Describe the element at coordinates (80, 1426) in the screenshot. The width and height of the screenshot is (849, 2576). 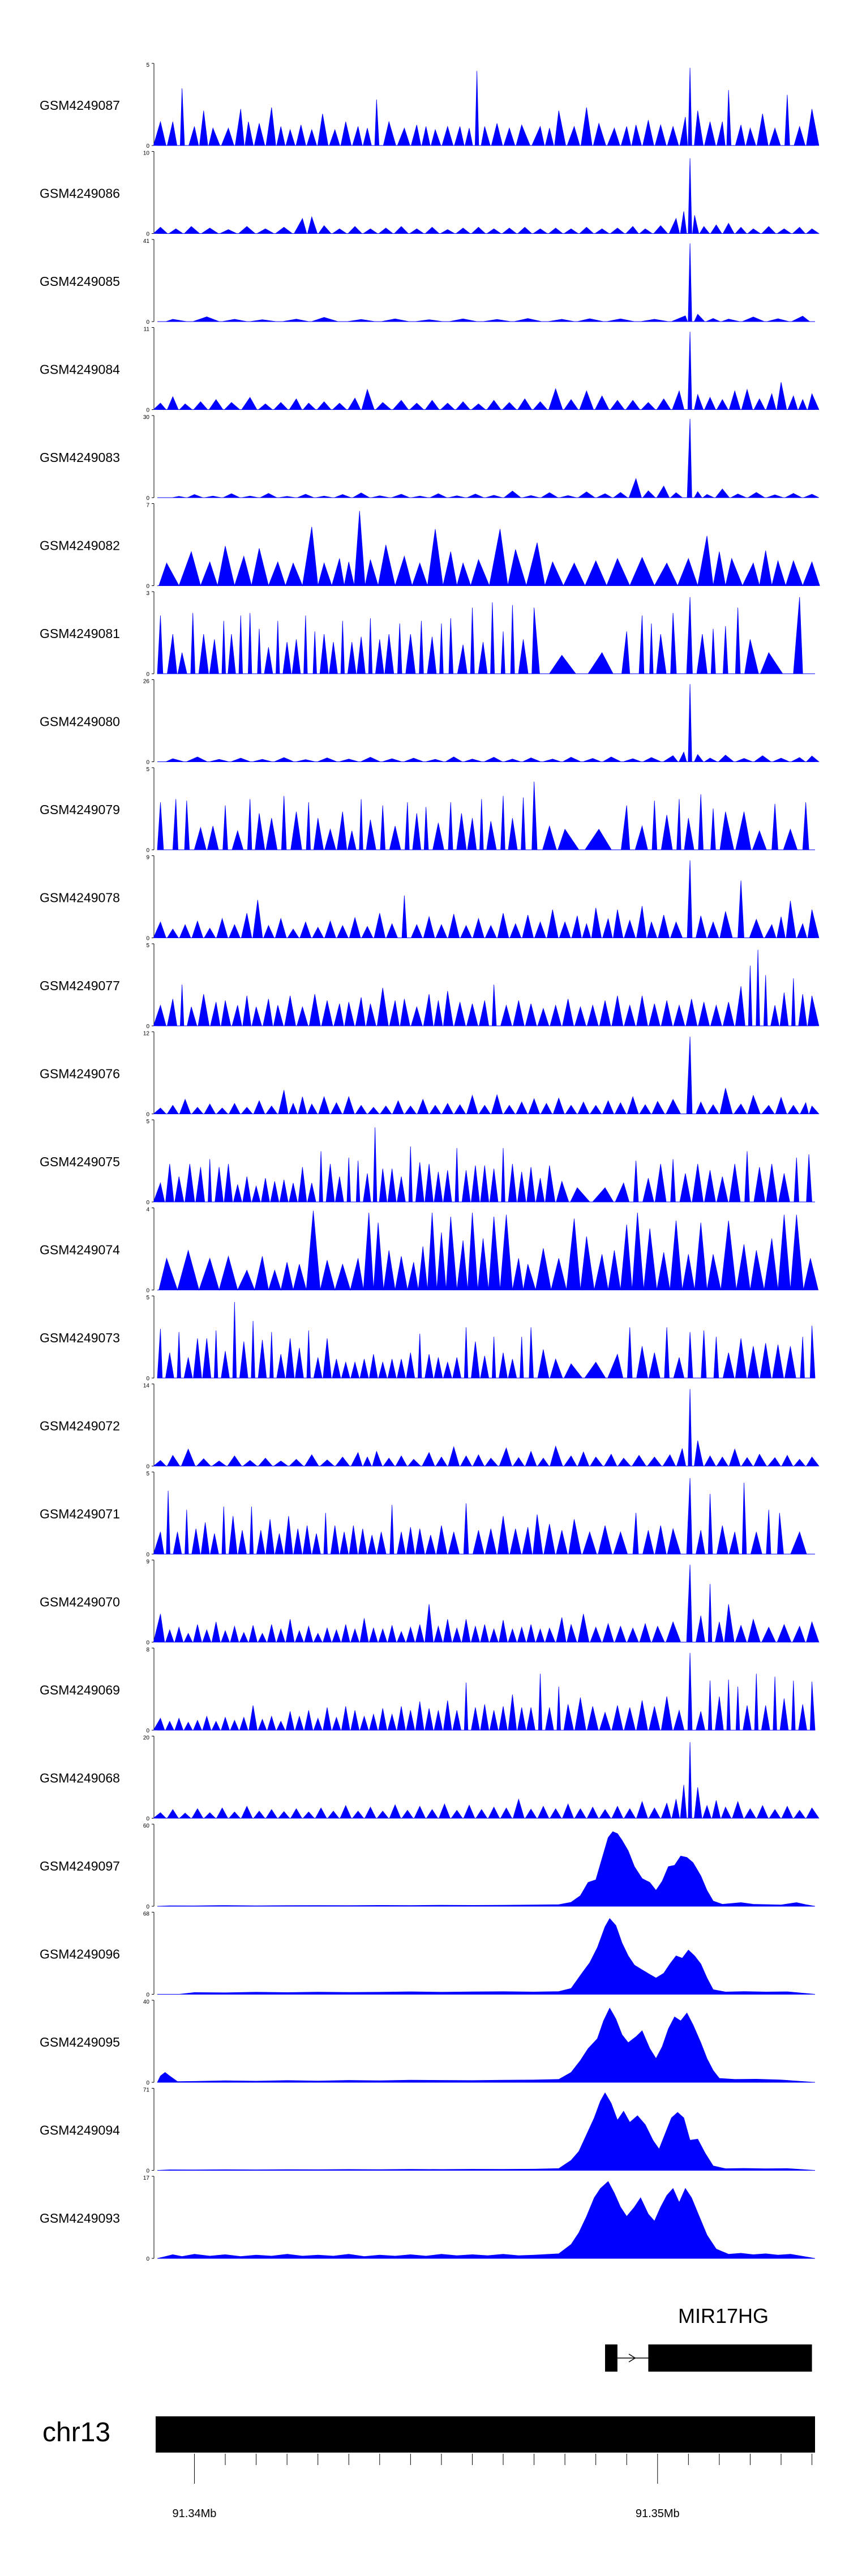
I see `track-label: GSM4249072` at that location.